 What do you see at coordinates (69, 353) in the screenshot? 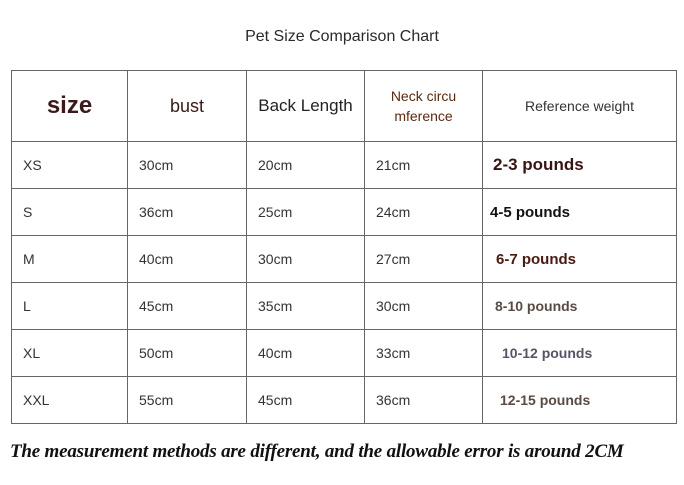
I see `size-cell: XL` at bounding box center [69, 353].